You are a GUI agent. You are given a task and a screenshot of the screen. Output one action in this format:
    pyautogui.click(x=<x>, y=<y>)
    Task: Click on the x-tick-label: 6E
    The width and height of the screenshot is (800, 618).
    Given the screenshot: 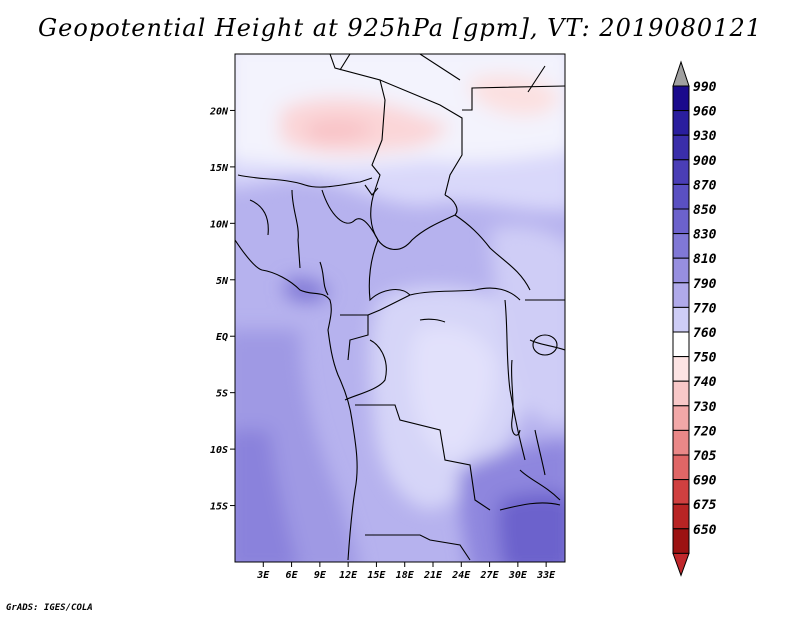 What is the action you would take?
    pyautogui.click(x=292, y=575)
    